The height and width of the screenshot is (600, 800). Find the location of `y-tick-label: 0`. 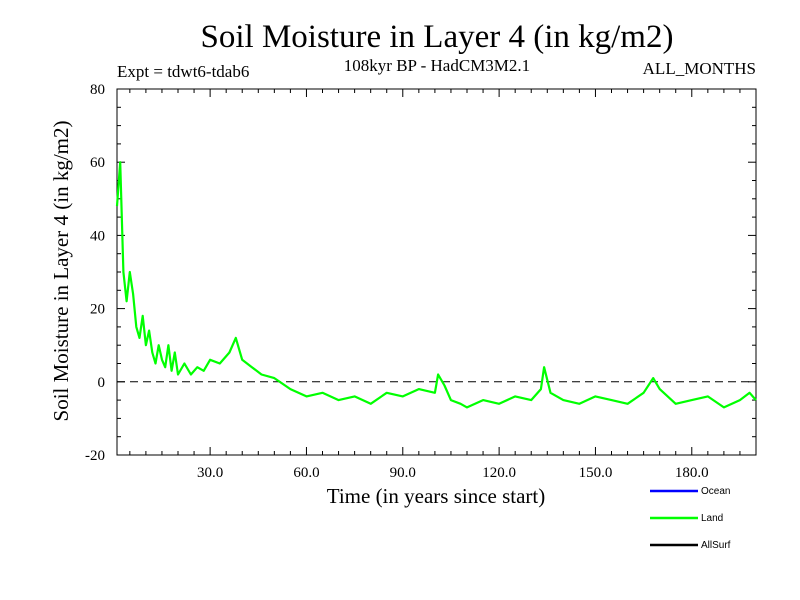

y-tick-label: 0 is located at coordinates (102, 383).